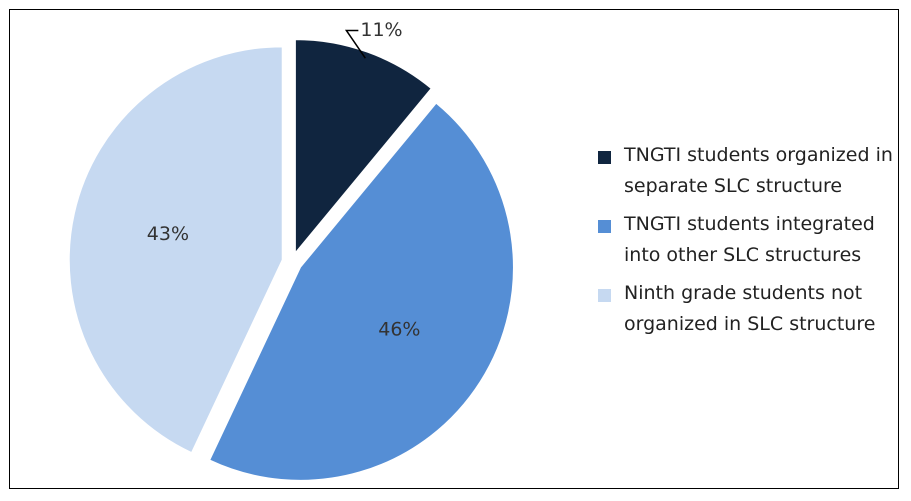 Image resolution: width=911 pixels, height=501 pixels. I want to click on data-label: 46%, so click(399, 330).